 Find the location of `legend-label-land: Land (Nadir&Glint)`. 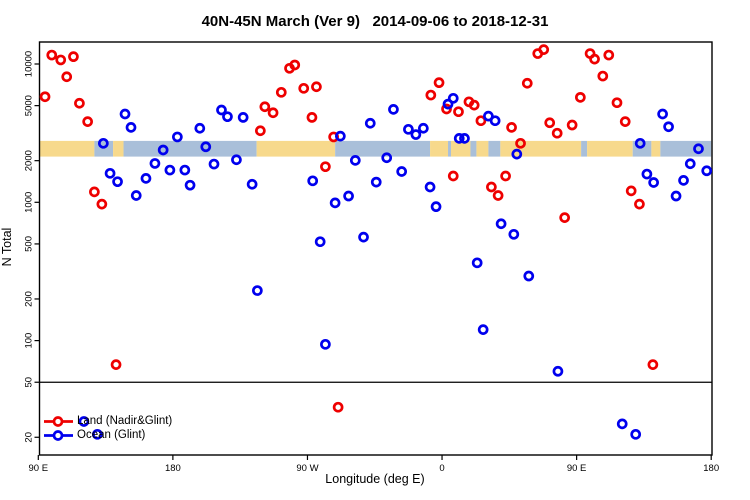

legend-label-land: Land (Nadir&Glint) is located at coordinates (125, 421).